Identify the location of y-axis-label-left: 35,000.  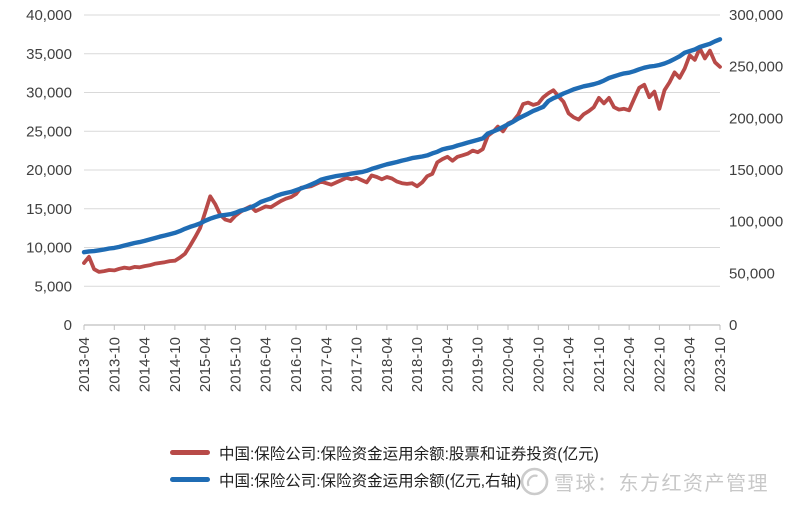
(49, 54).